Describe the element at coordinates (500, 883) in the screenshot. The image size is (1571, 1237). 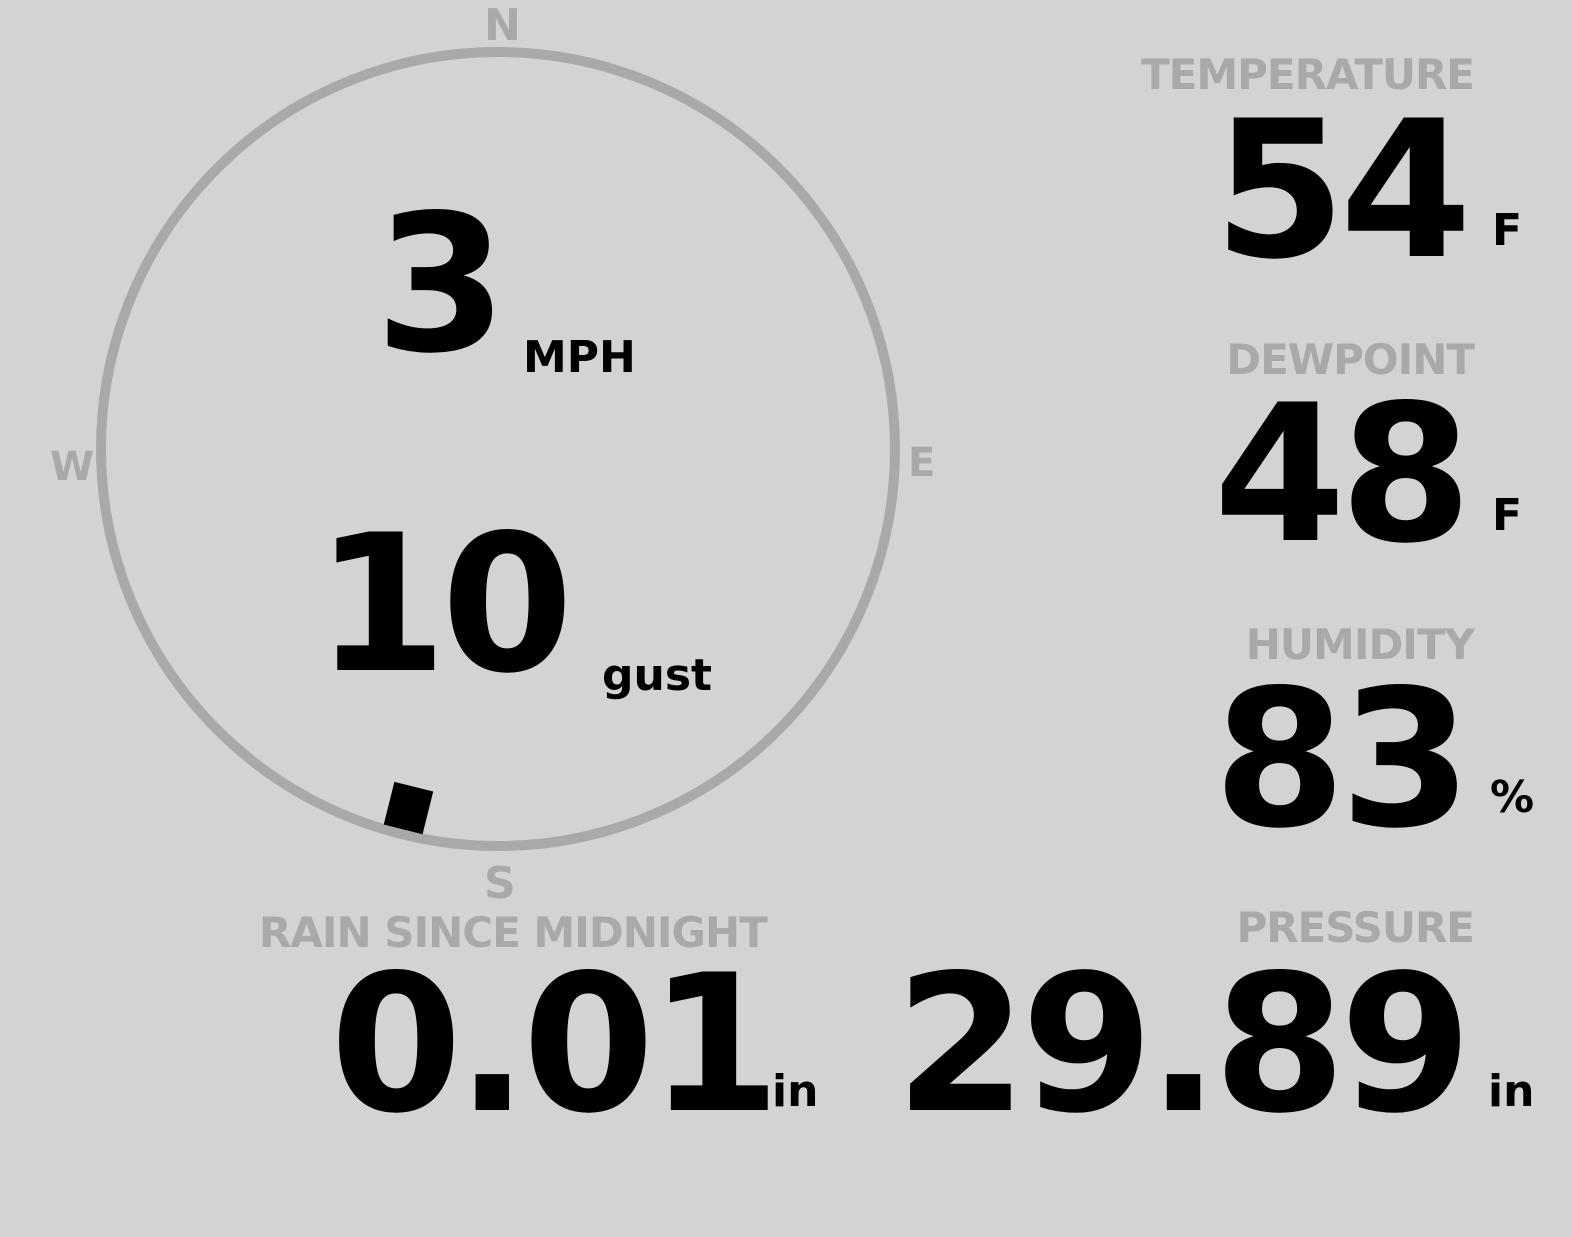
I see `compass-south-label: S` at that location.